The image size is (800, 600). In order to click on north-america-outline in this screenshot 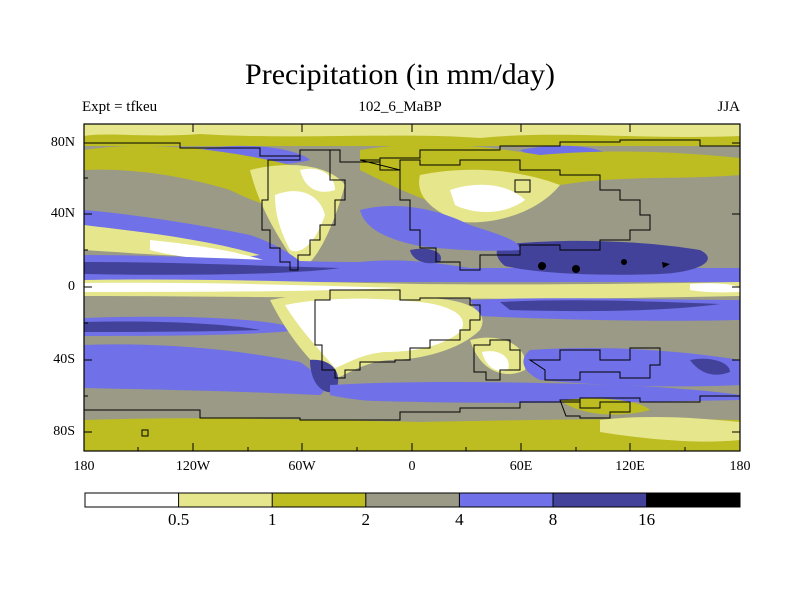, I will do `click(303, 210)`.